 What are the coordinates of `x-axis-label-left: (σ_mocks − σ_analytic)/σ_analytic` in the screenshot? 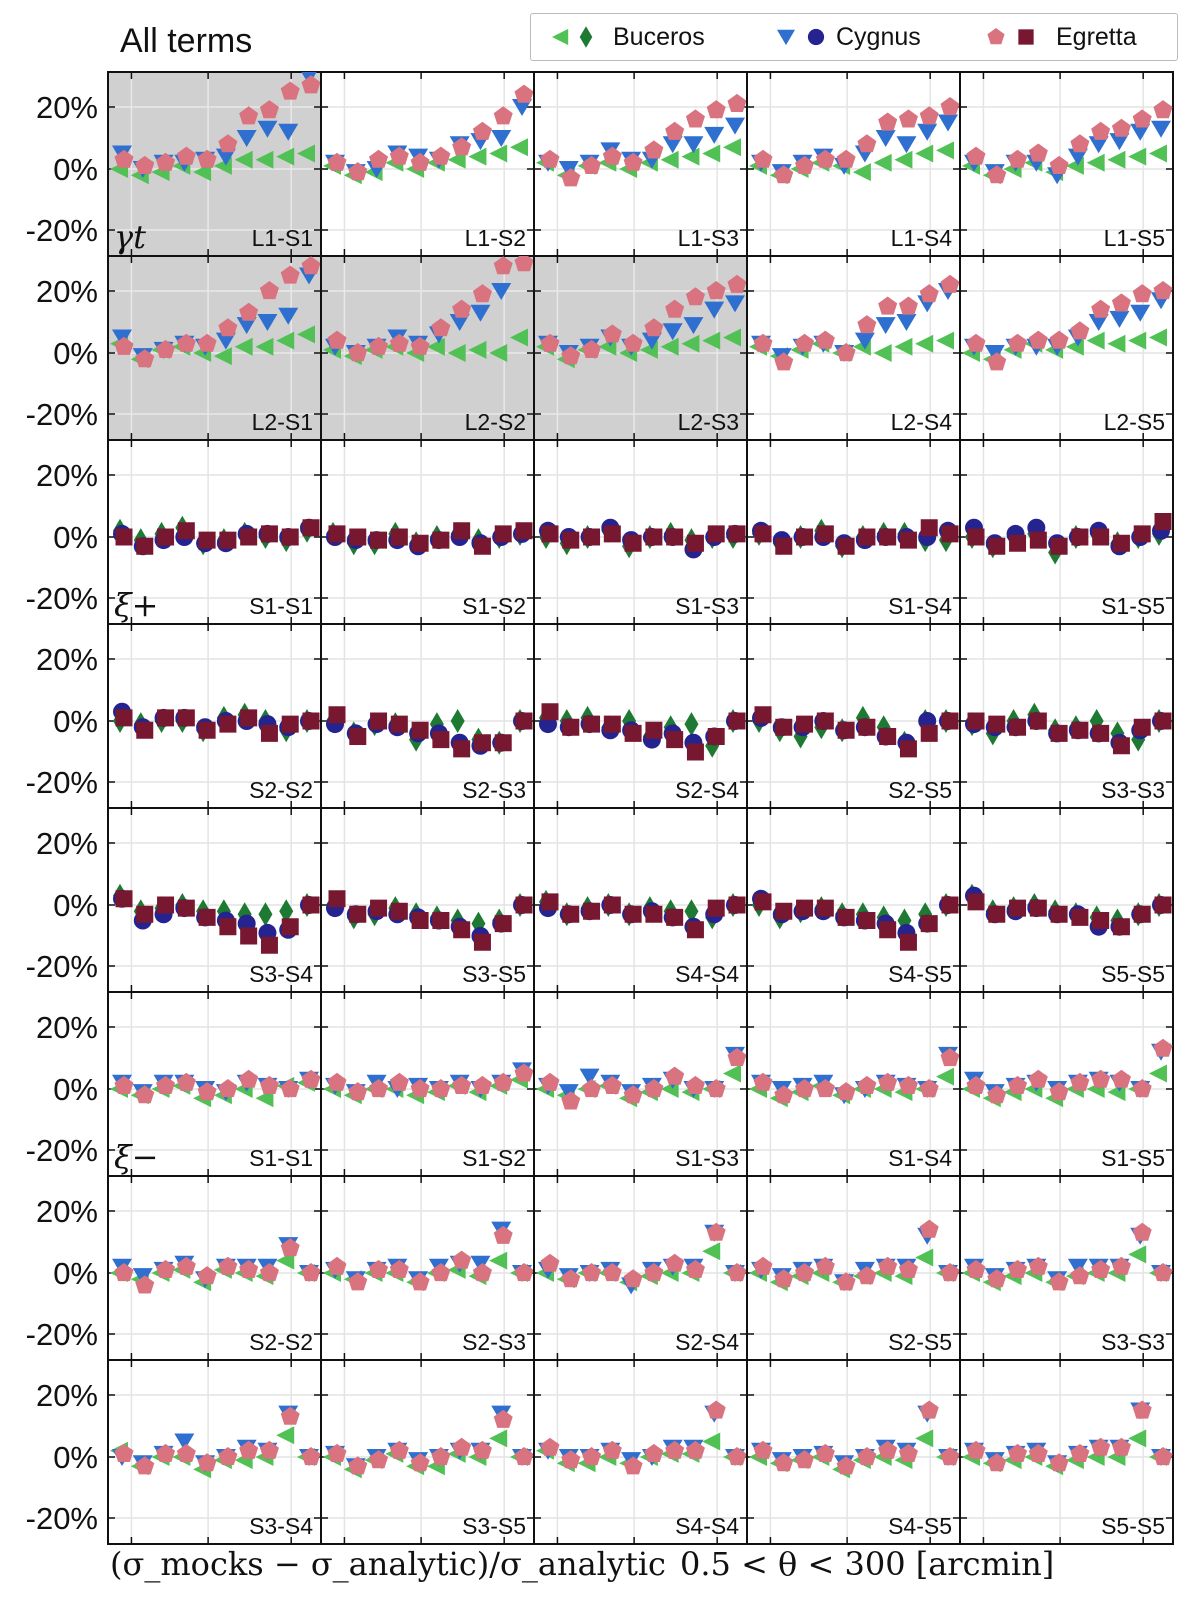 It's located at (388, 1564).